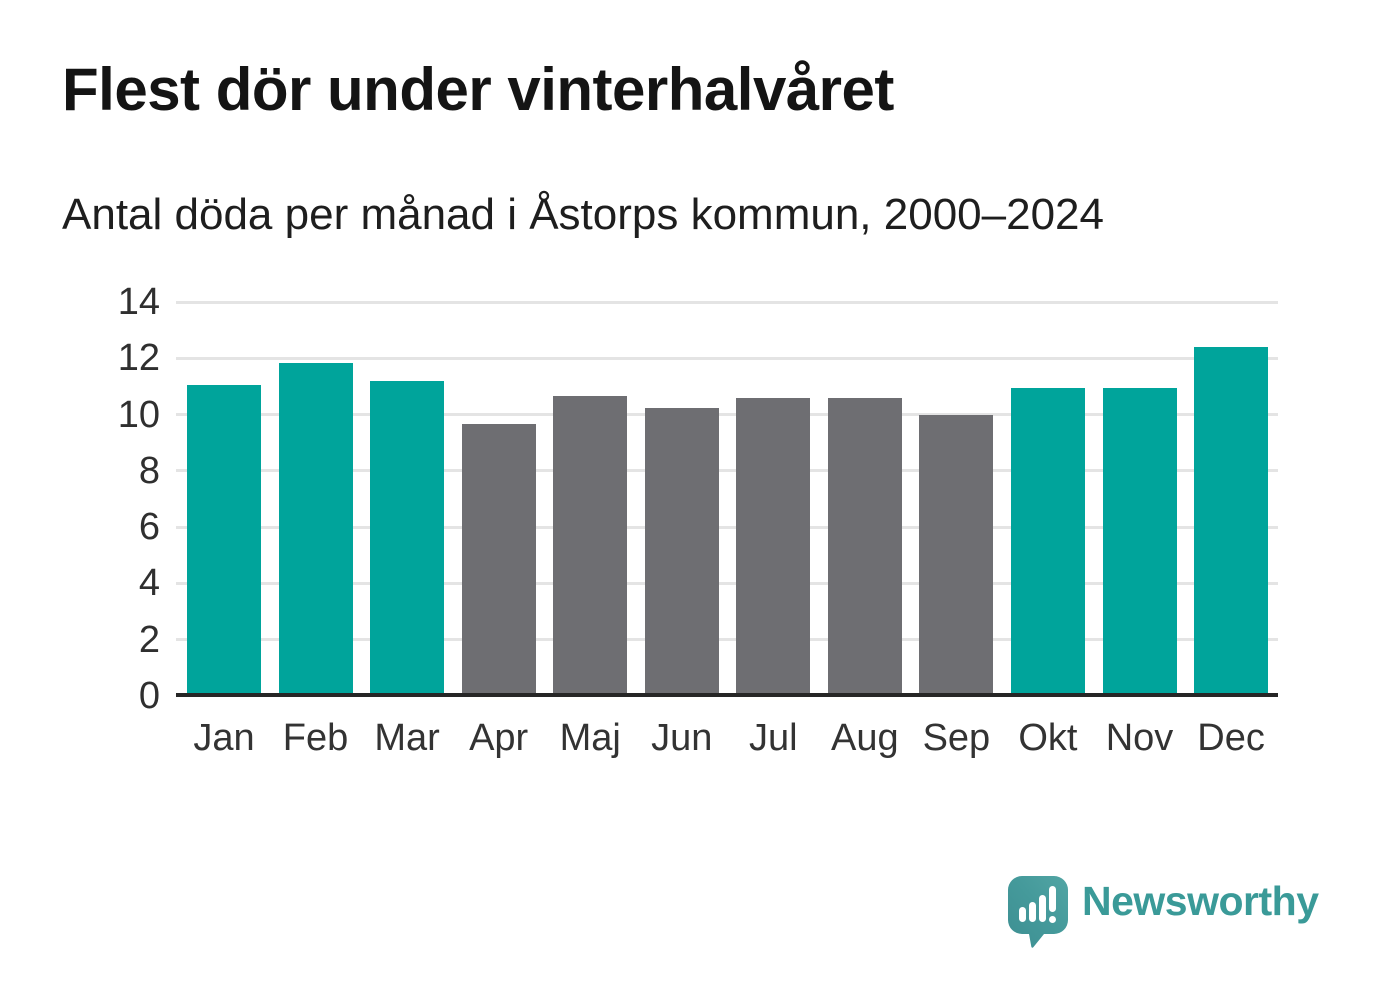  I want to click on bar-jun, so click(681, 551).